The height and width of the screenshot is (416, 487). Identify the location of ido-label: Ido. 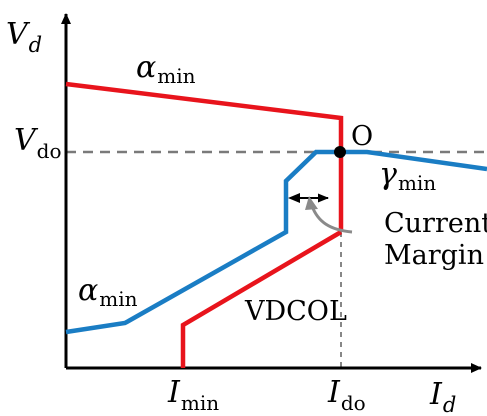
(346, 395).